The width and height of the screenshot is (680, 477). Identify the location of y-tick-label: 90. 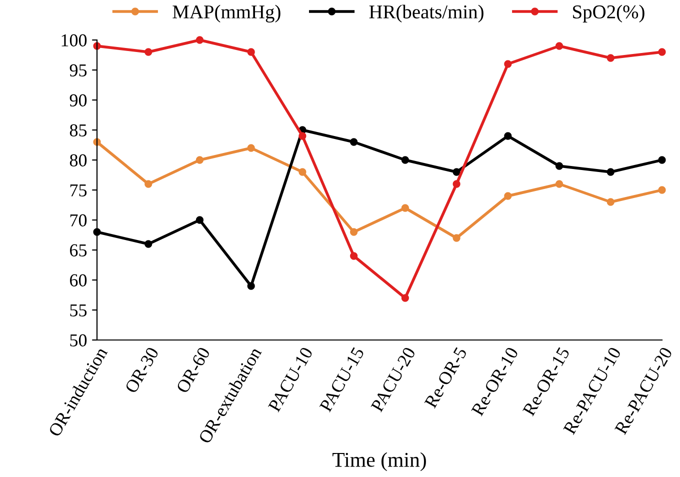
(78, 100).